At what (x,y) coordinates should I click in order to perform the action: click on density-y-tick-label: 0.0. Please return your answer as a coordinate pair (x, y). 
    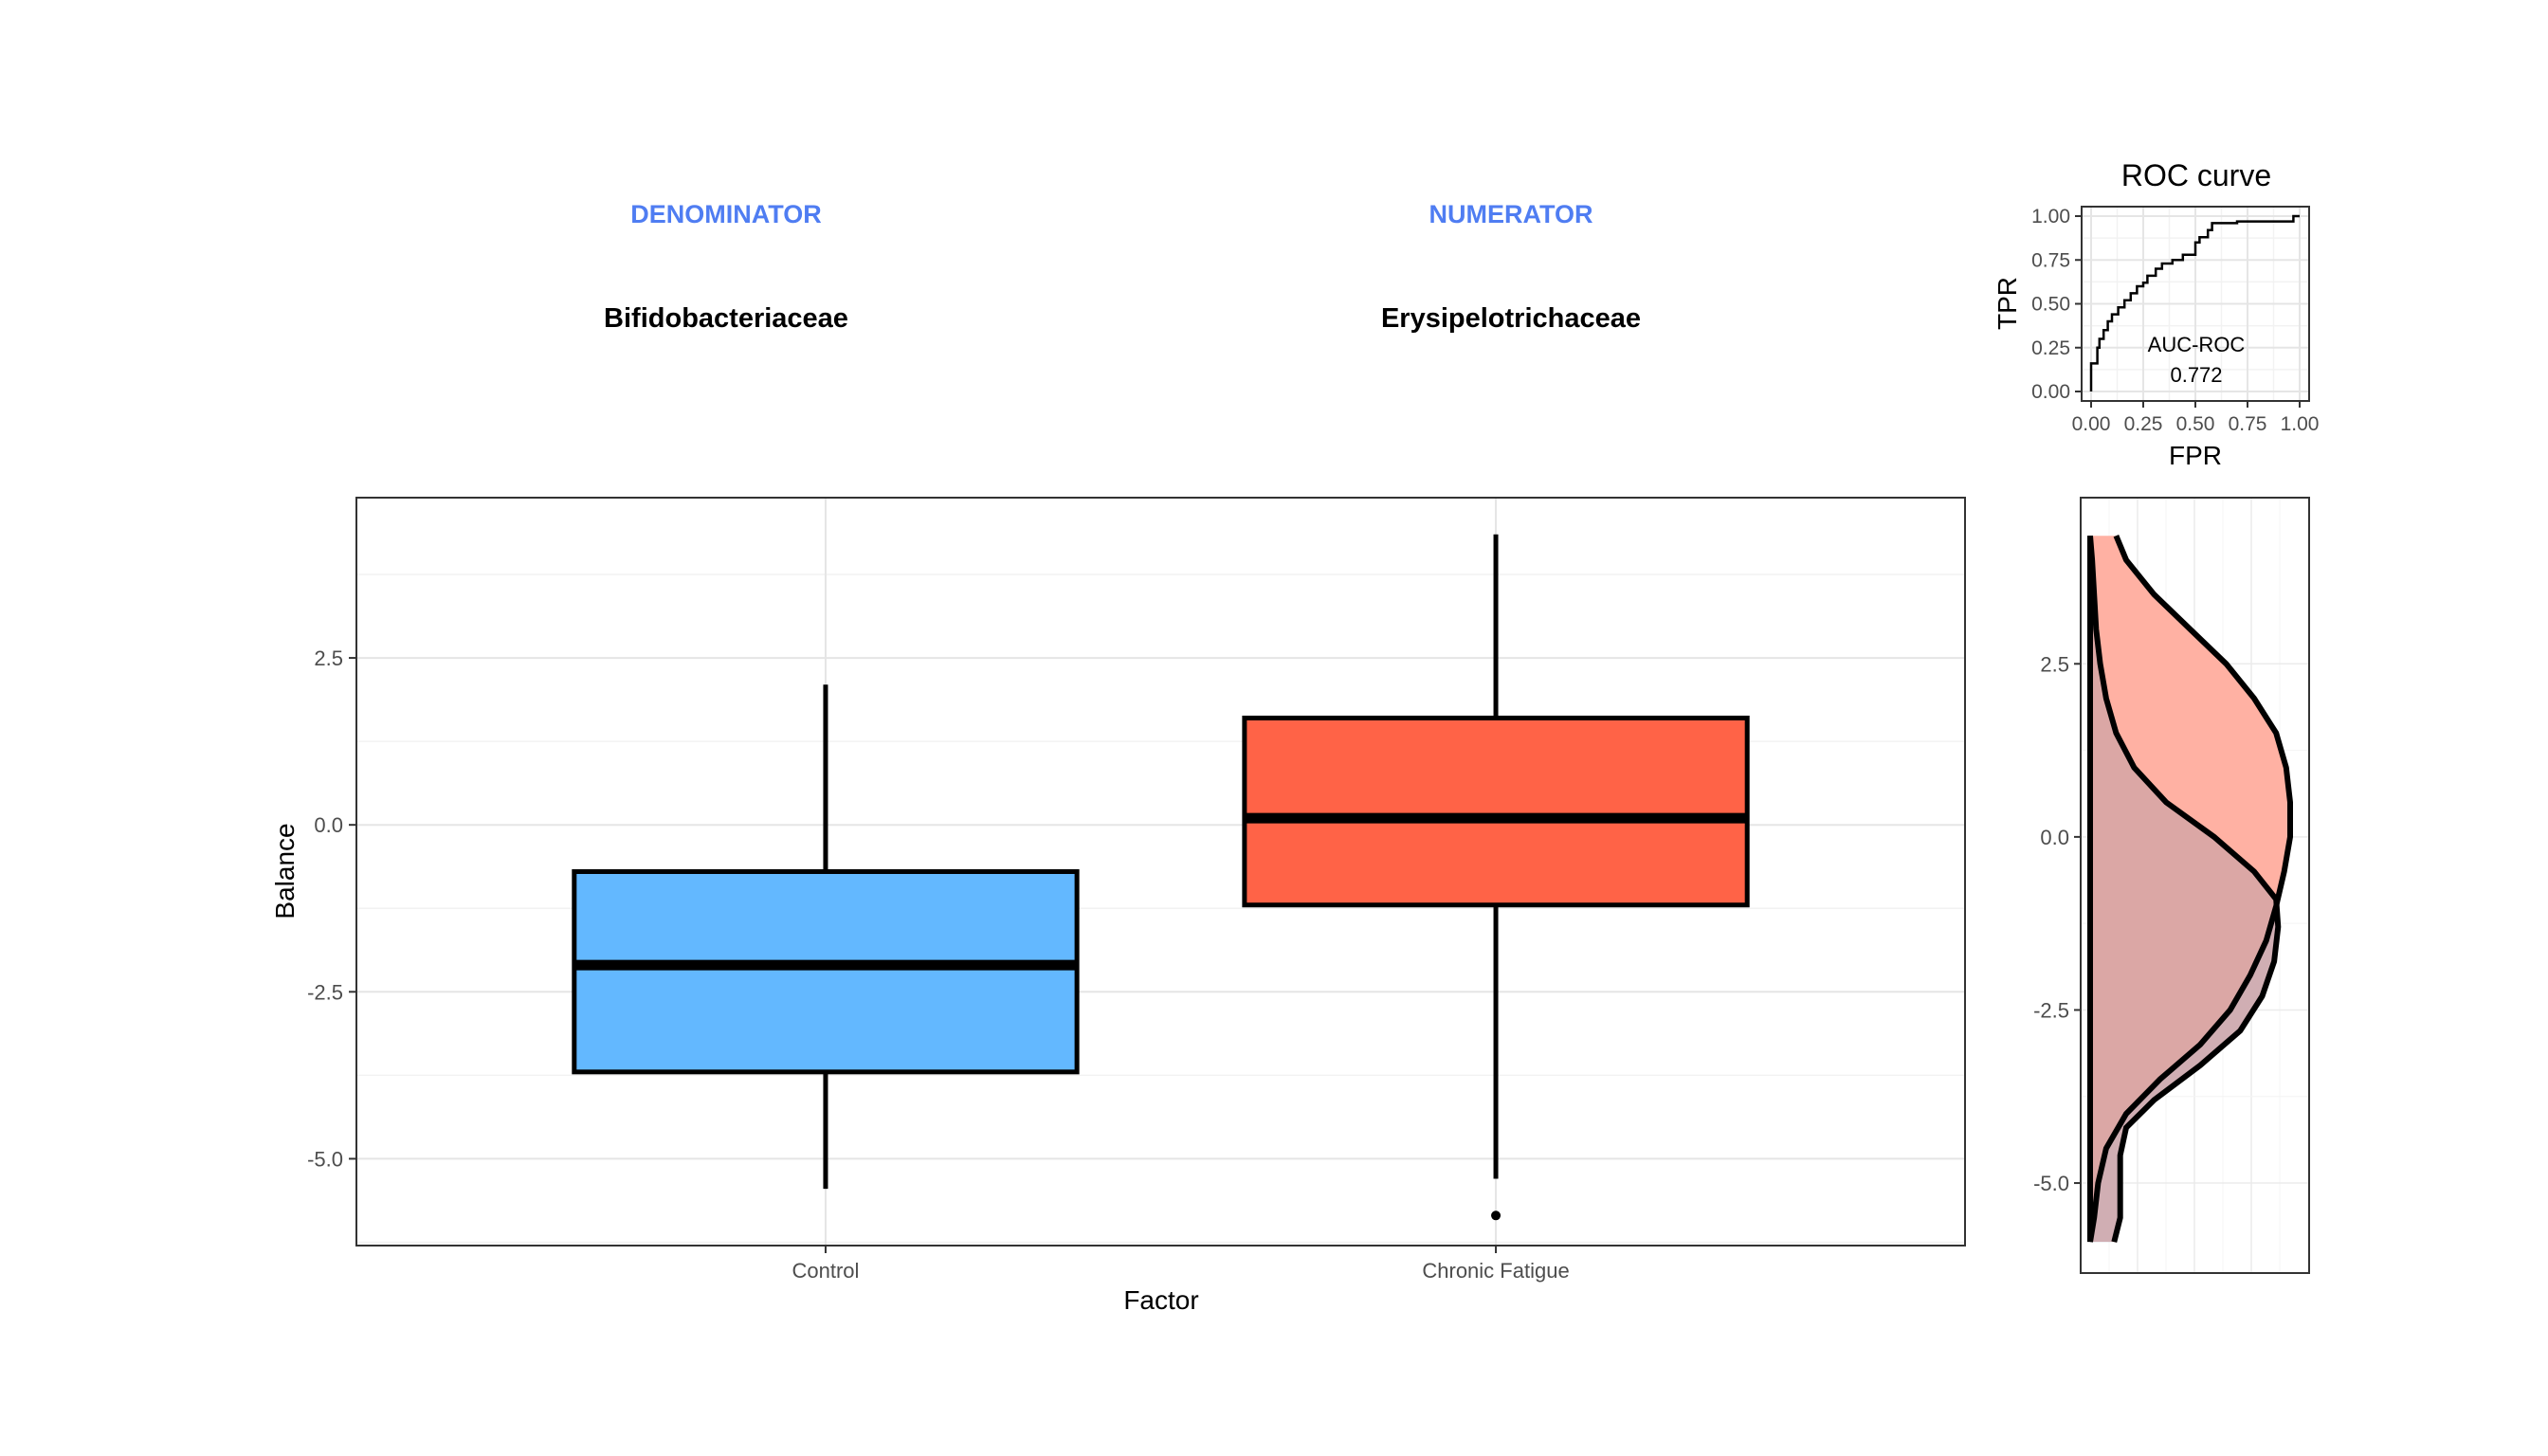
    Looking at the image, I should click on (2054, 837).